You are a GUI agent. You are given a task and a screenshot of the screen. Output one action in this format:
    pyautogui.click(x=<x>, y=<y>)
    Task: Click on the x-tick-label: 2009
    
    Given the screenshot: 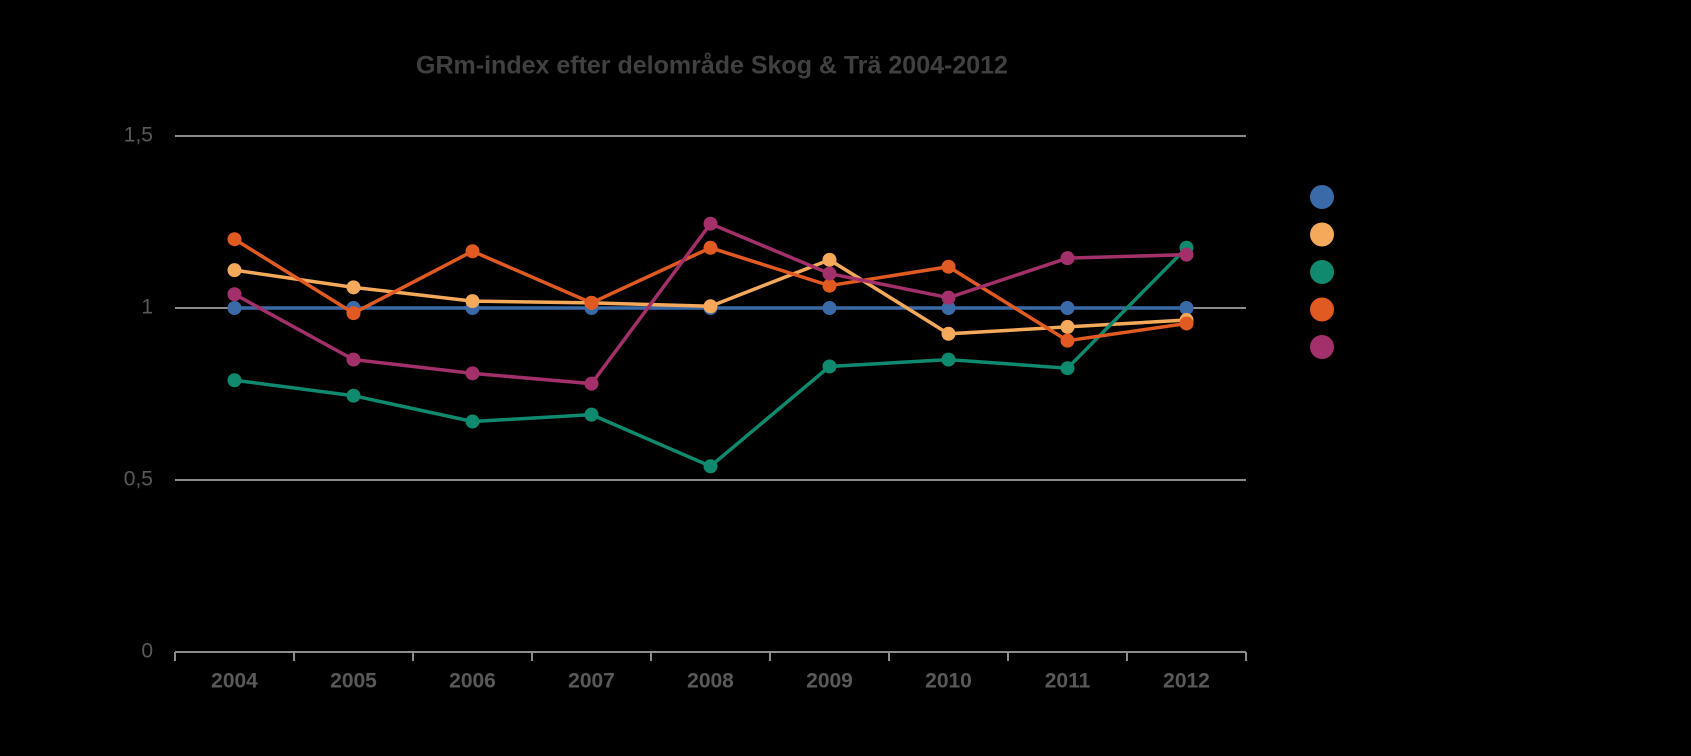 What is the action you would take?
    pyautogui.click(x=829, y=681)
    